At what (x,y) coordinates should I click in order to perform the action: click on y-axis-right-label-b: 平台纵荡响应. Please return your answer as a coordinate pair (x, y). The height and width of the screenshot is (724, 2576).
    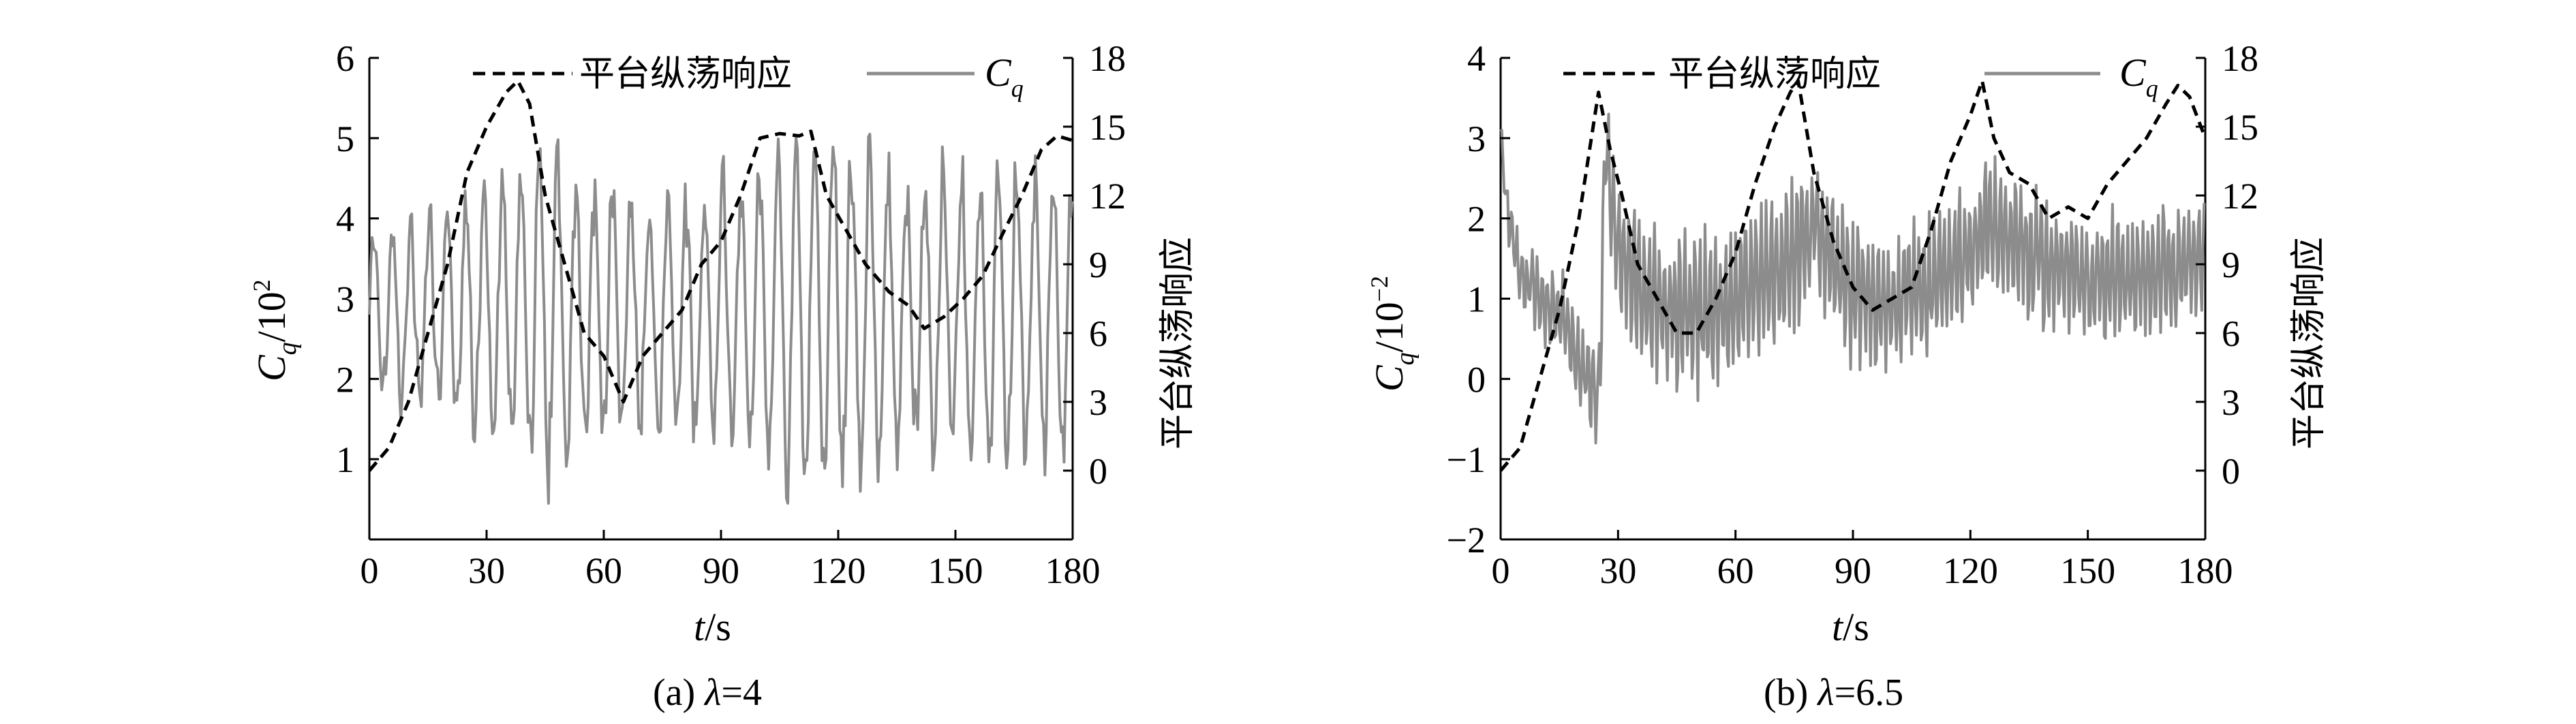
    Looking at the image, I should click on (2308, 343).